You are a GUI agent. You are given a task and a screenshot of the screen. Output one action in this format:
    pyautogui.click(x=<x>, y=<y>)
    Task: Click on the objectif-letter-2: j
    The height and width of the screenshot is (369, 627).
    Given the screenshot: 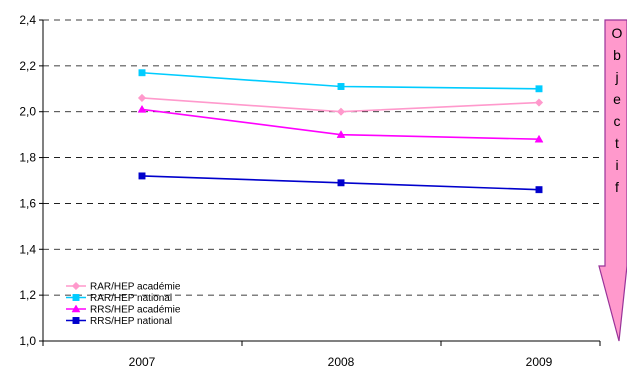 What is the action you would take?
    pyautogui.click(x=616, y=77)
    